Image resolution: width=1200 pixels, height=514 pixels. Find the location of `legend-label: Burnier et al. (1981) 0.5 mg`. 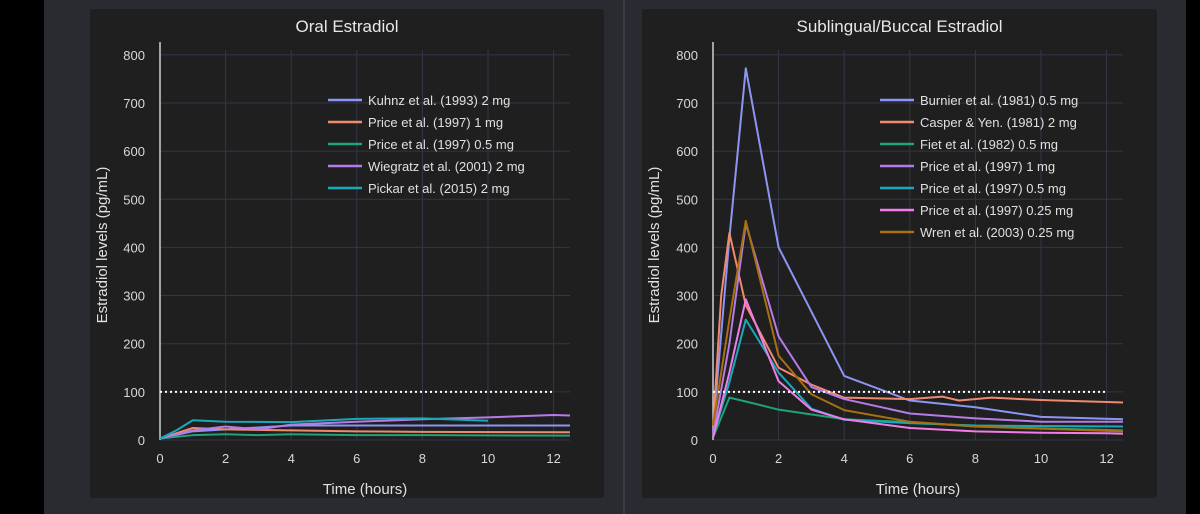

legend-label: Burnier et al. (1981) 0.5 mg is located at coordinates (999, 100).